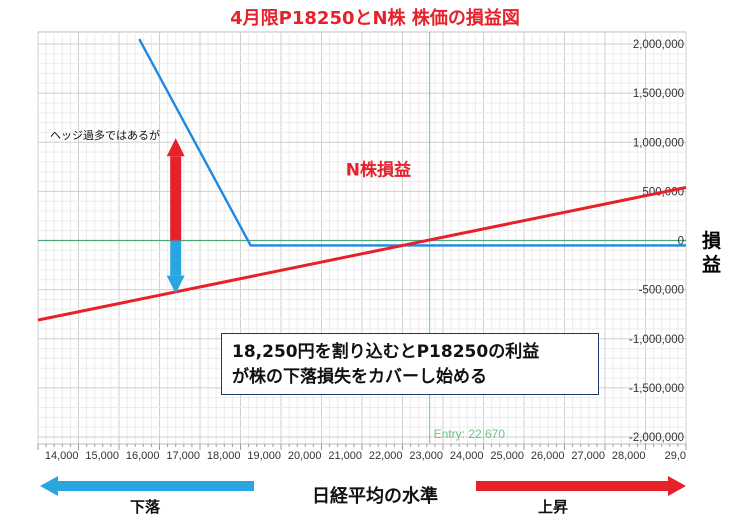  I want to click on up-arrow-head, so click(175, 147).